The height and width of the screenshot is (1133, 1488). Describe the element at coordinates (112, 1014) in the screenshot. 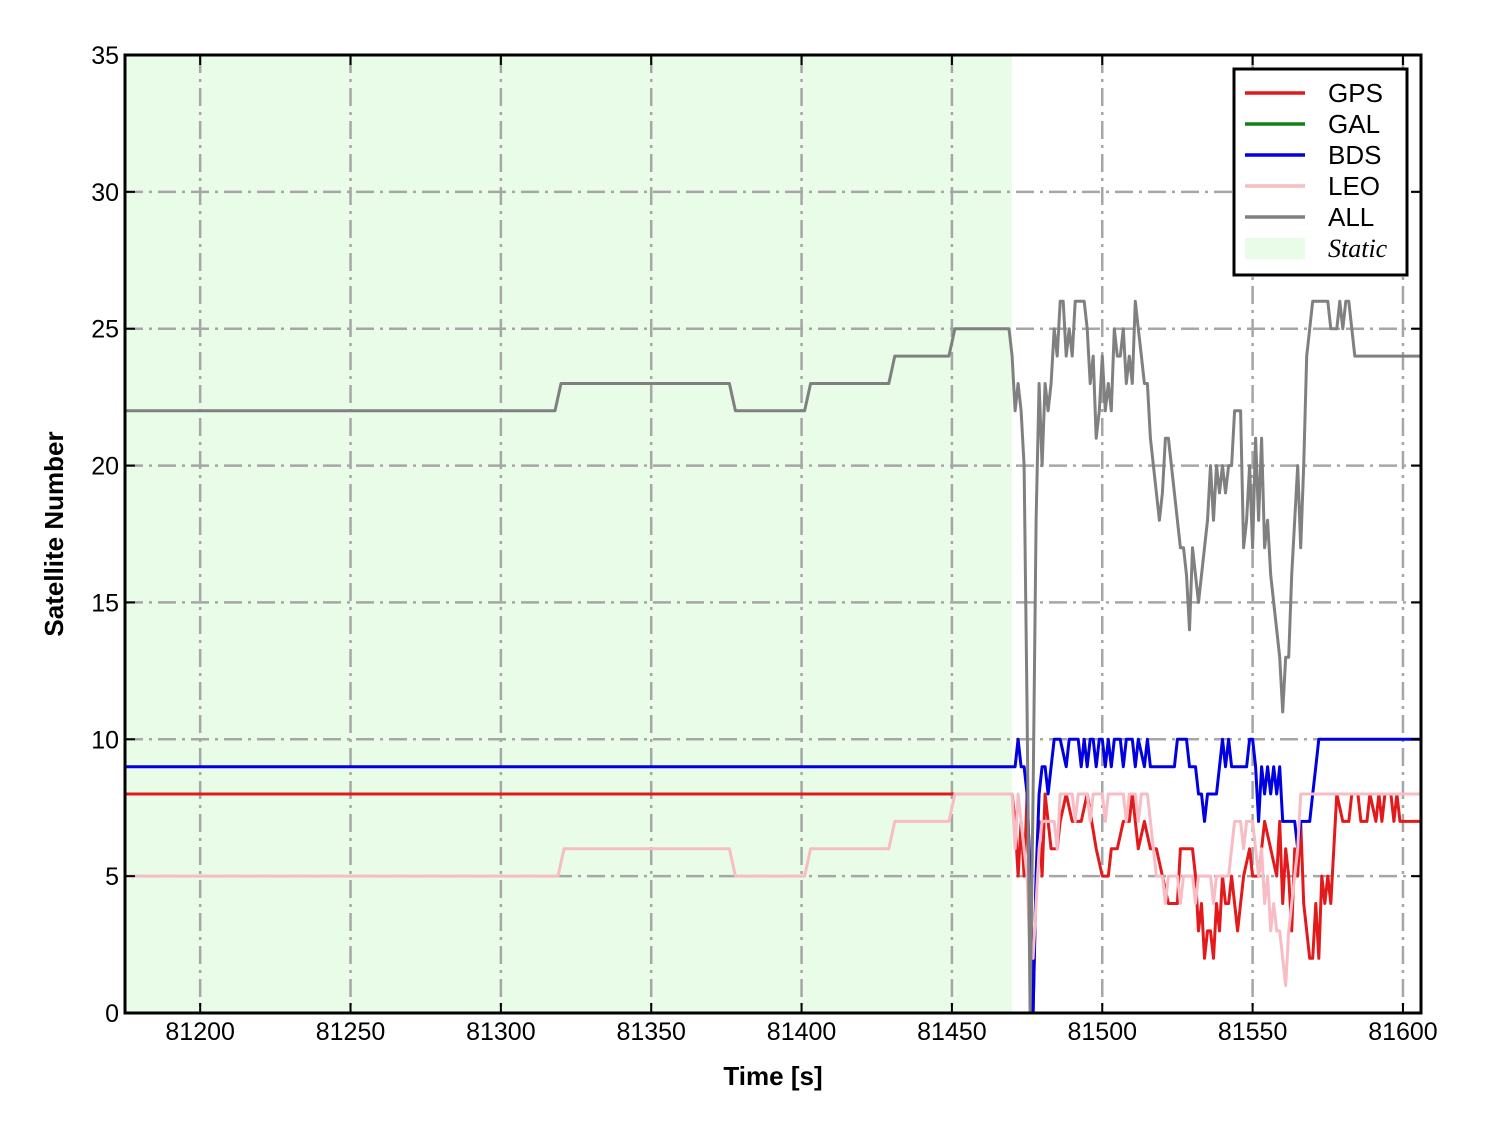

I see `y-tick-label: 0` at that location.